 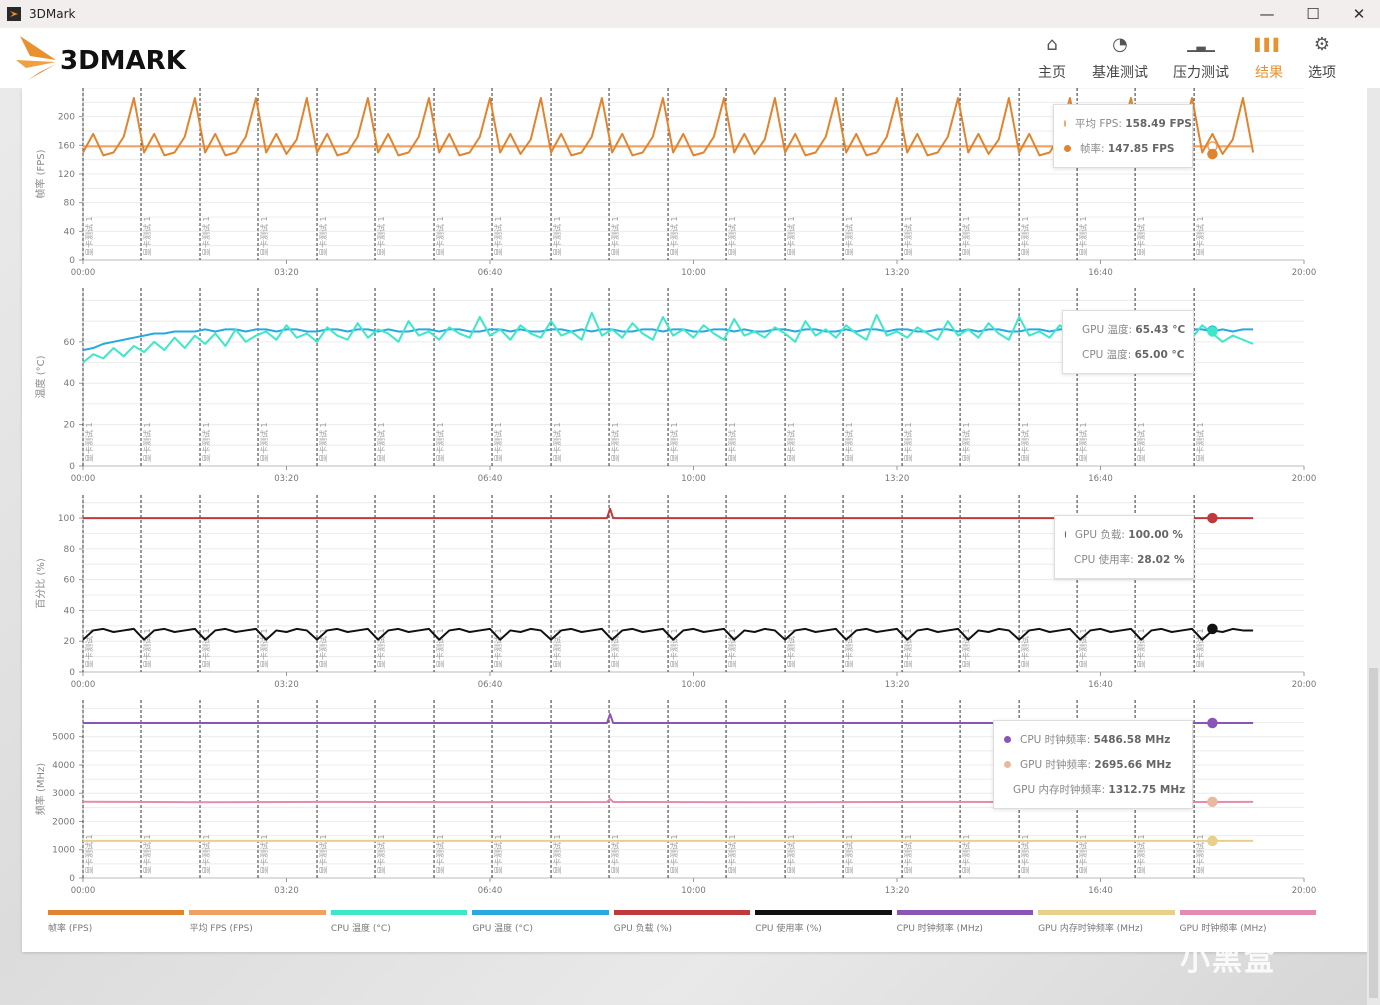 What do you see at coordinates (1373, 546) in the screenshot?
I see `scrollbar` at bounding box center [1373, 546].